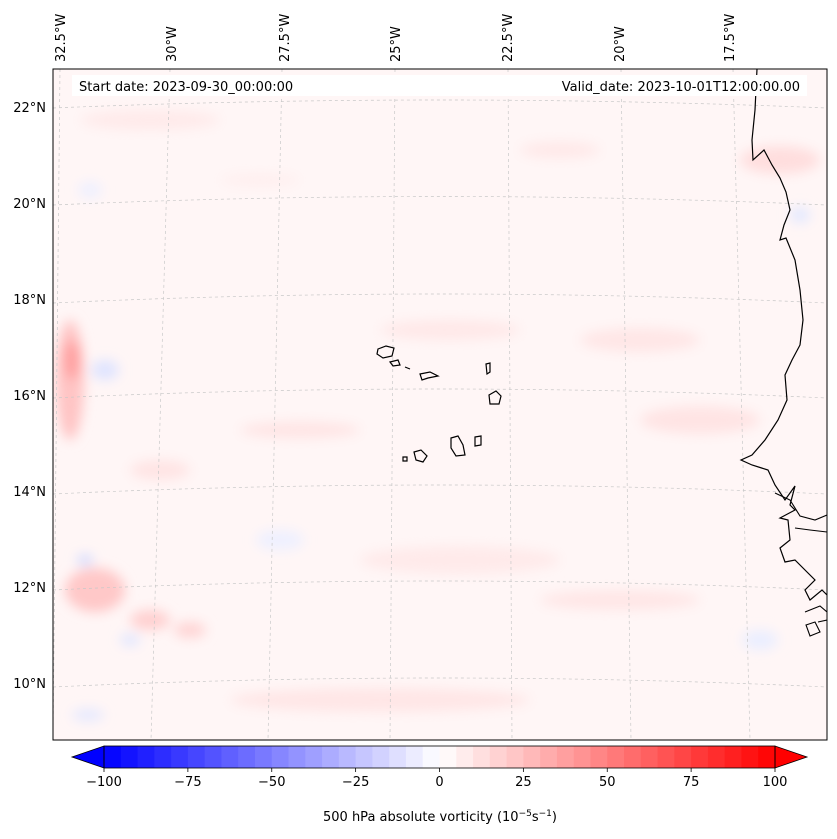 The image size is (837, 839). Describe the element at coordinates (186, 87) in the screenshot. I see `start-date-label: Start date: 2023-09-30_00:00:00` at that location.